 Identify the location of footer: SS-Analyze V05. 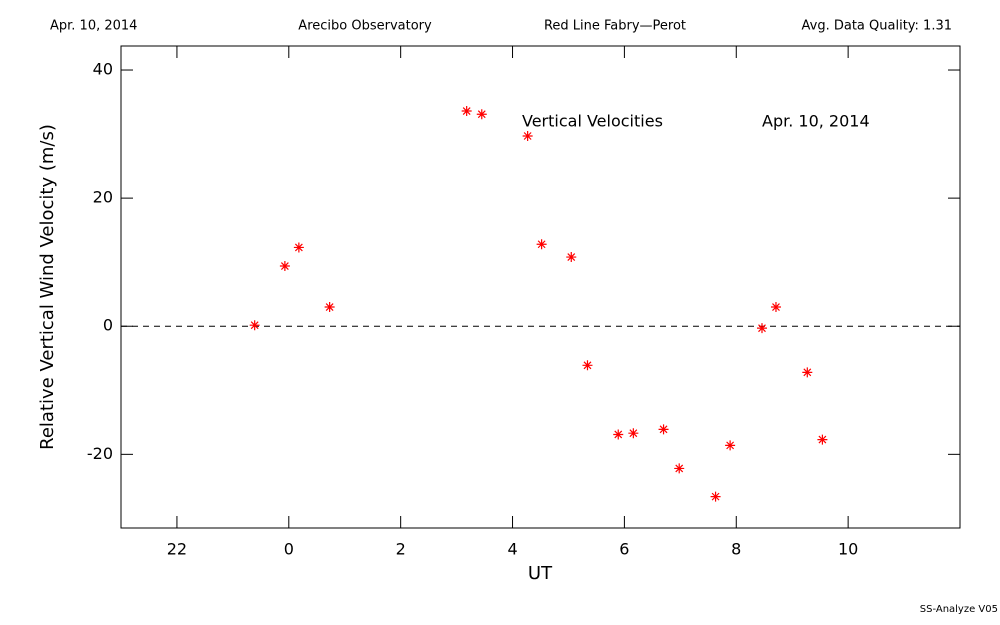
(959, 609).